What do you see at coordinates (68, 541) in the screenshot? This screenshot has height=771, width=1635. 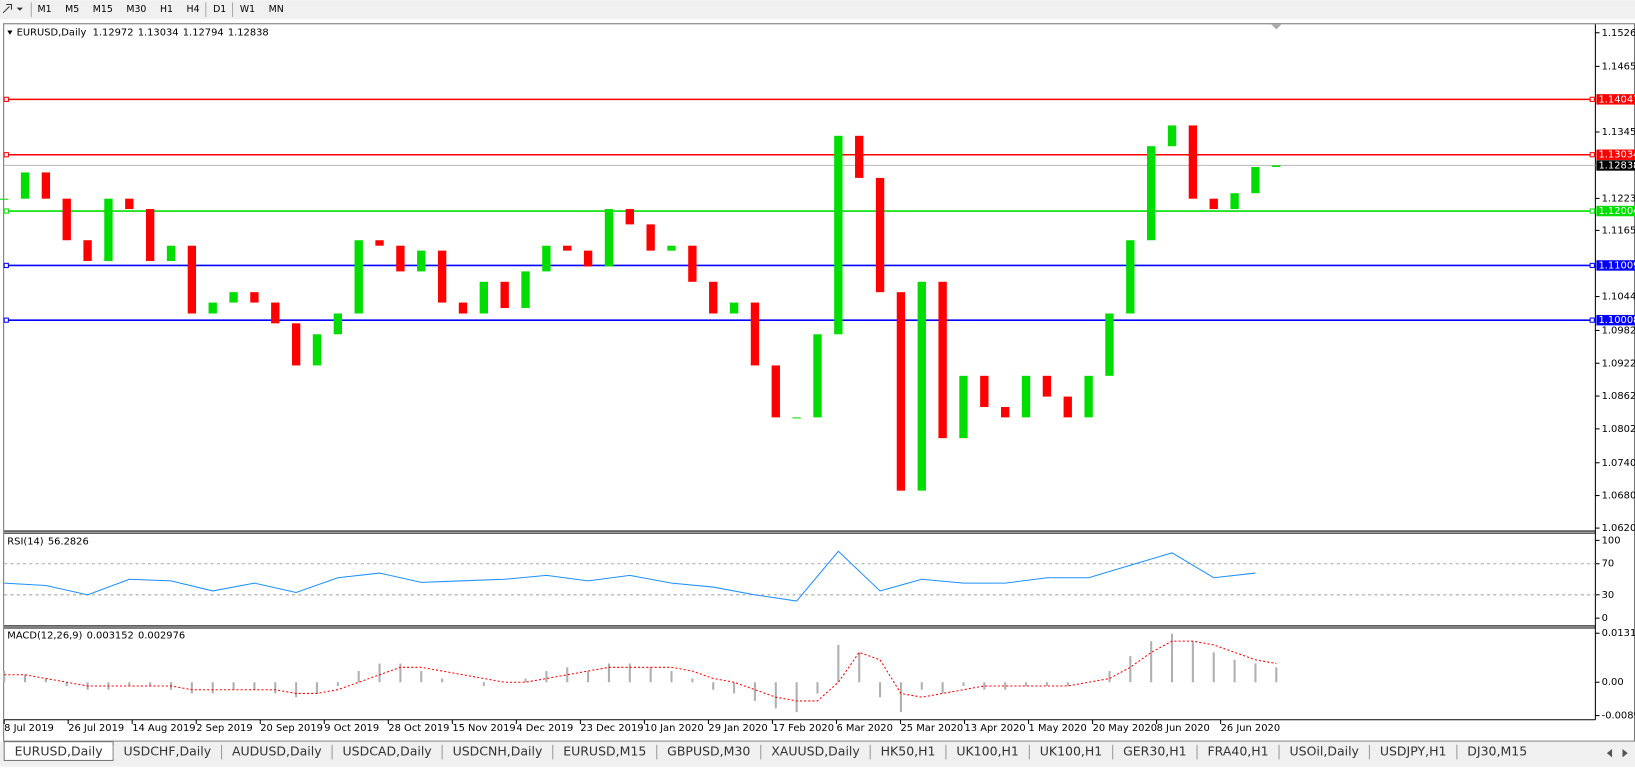 I see `rsi-value: 56.2826` at bounding box center [68, 541].